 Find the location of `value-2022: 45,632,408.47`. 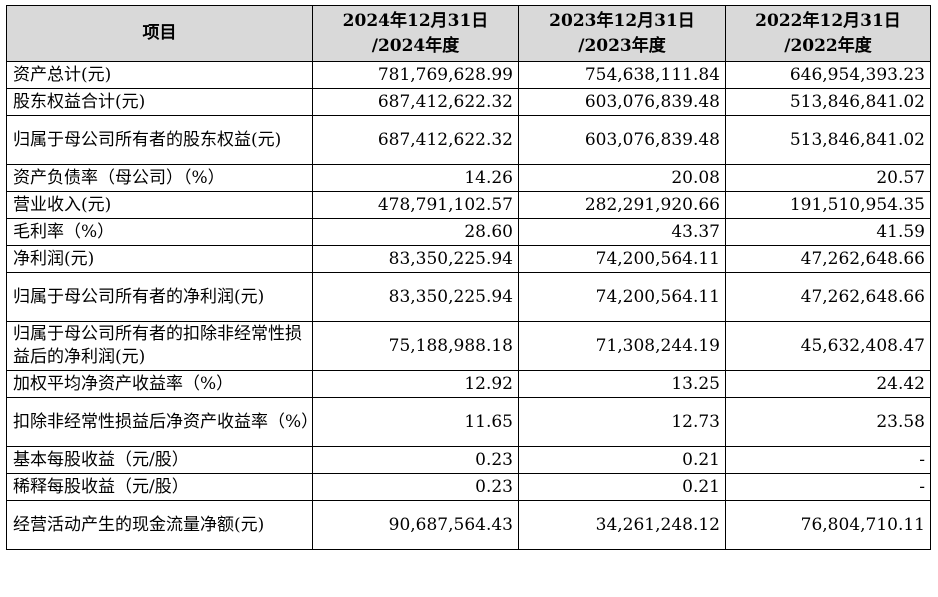

value-2022: 45,632,408.47 is located at coordinates (828, 346).